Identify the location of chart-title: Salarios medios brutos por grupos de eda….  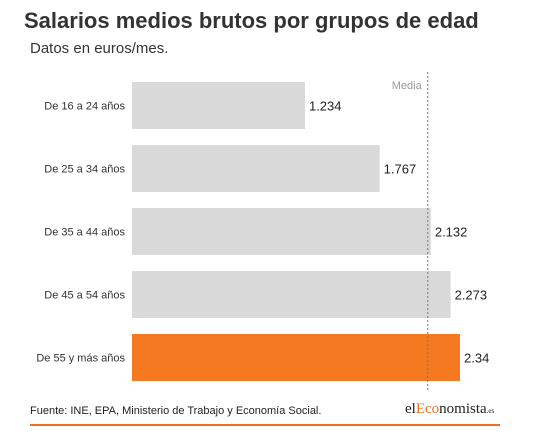
(251, 20).